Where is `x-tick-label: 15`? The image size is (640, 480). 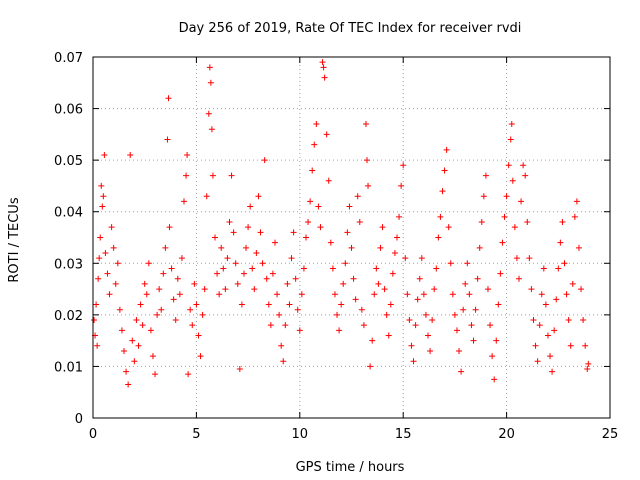 x-tick-label: 15 is located at coordinates (403, 434).